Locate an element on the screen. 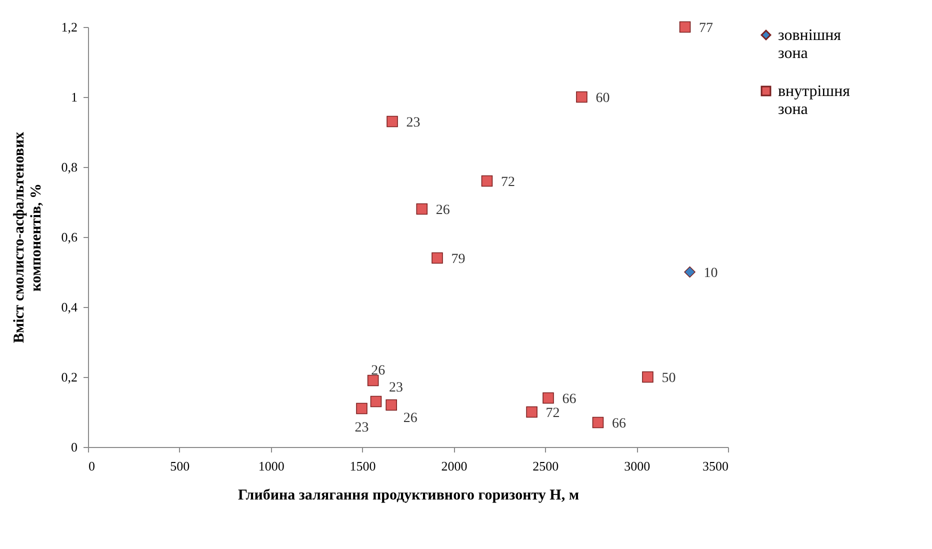  x-tick-label: 3500 is located at coordinates (715, 466).